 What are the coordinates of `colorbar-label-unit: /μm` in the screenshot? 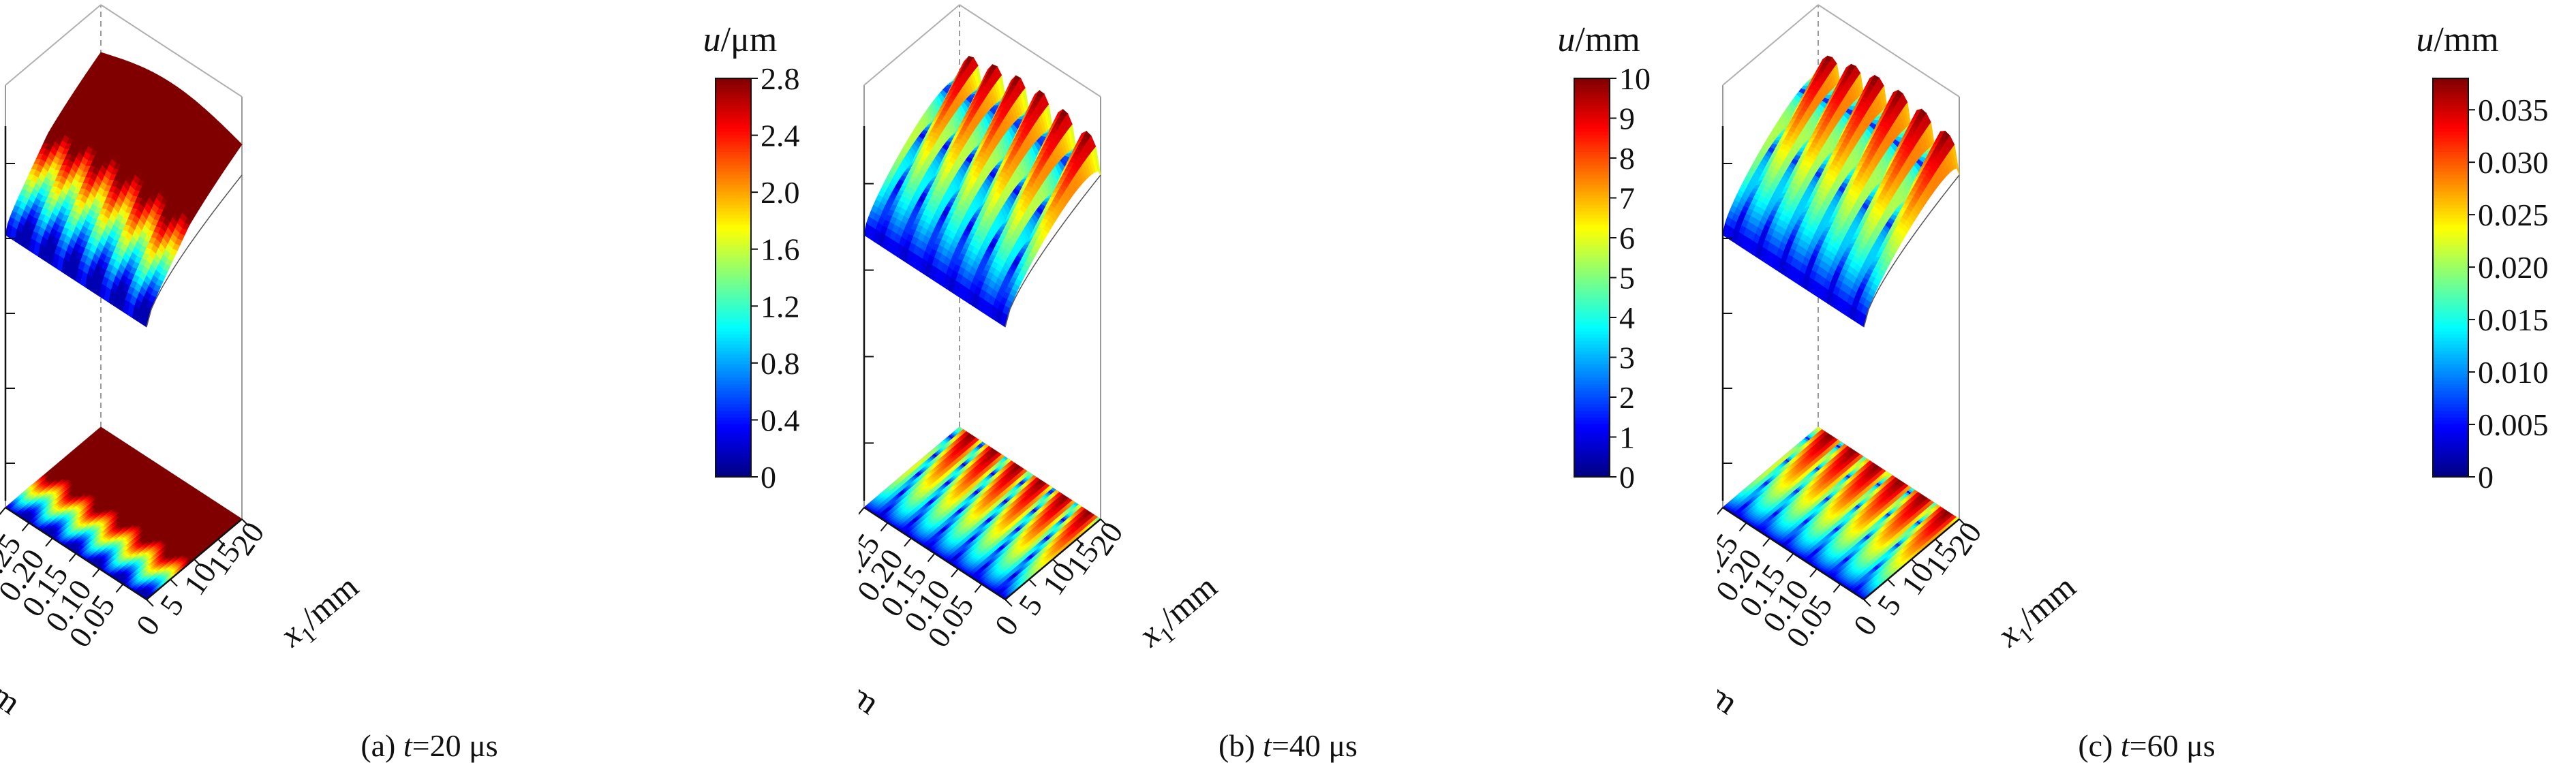 It's located at (749, 39).